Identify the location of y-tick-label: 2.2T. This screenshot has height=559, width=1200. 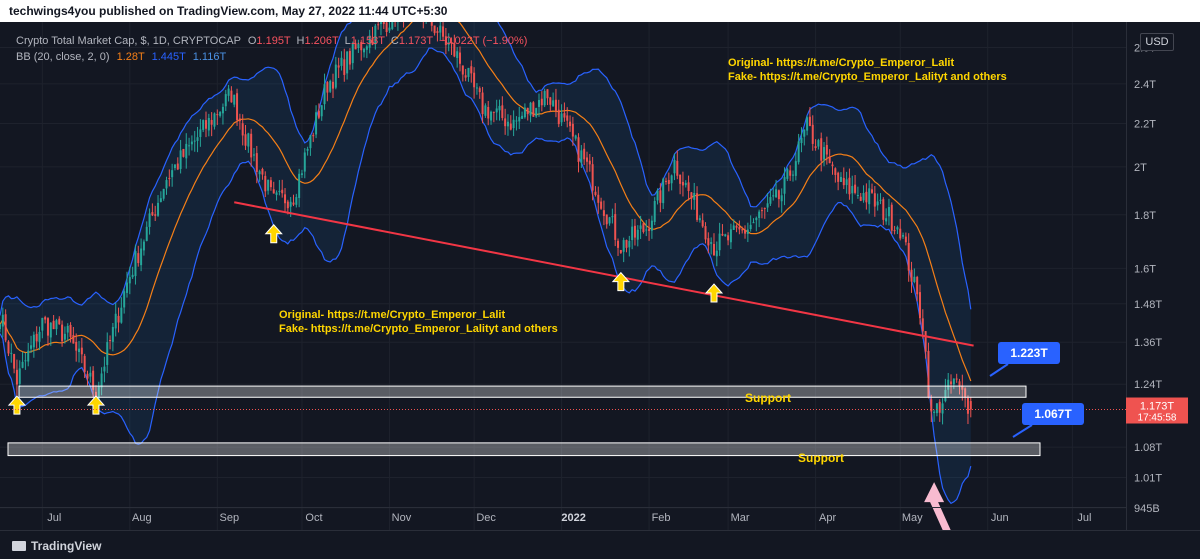
(1145, 124).